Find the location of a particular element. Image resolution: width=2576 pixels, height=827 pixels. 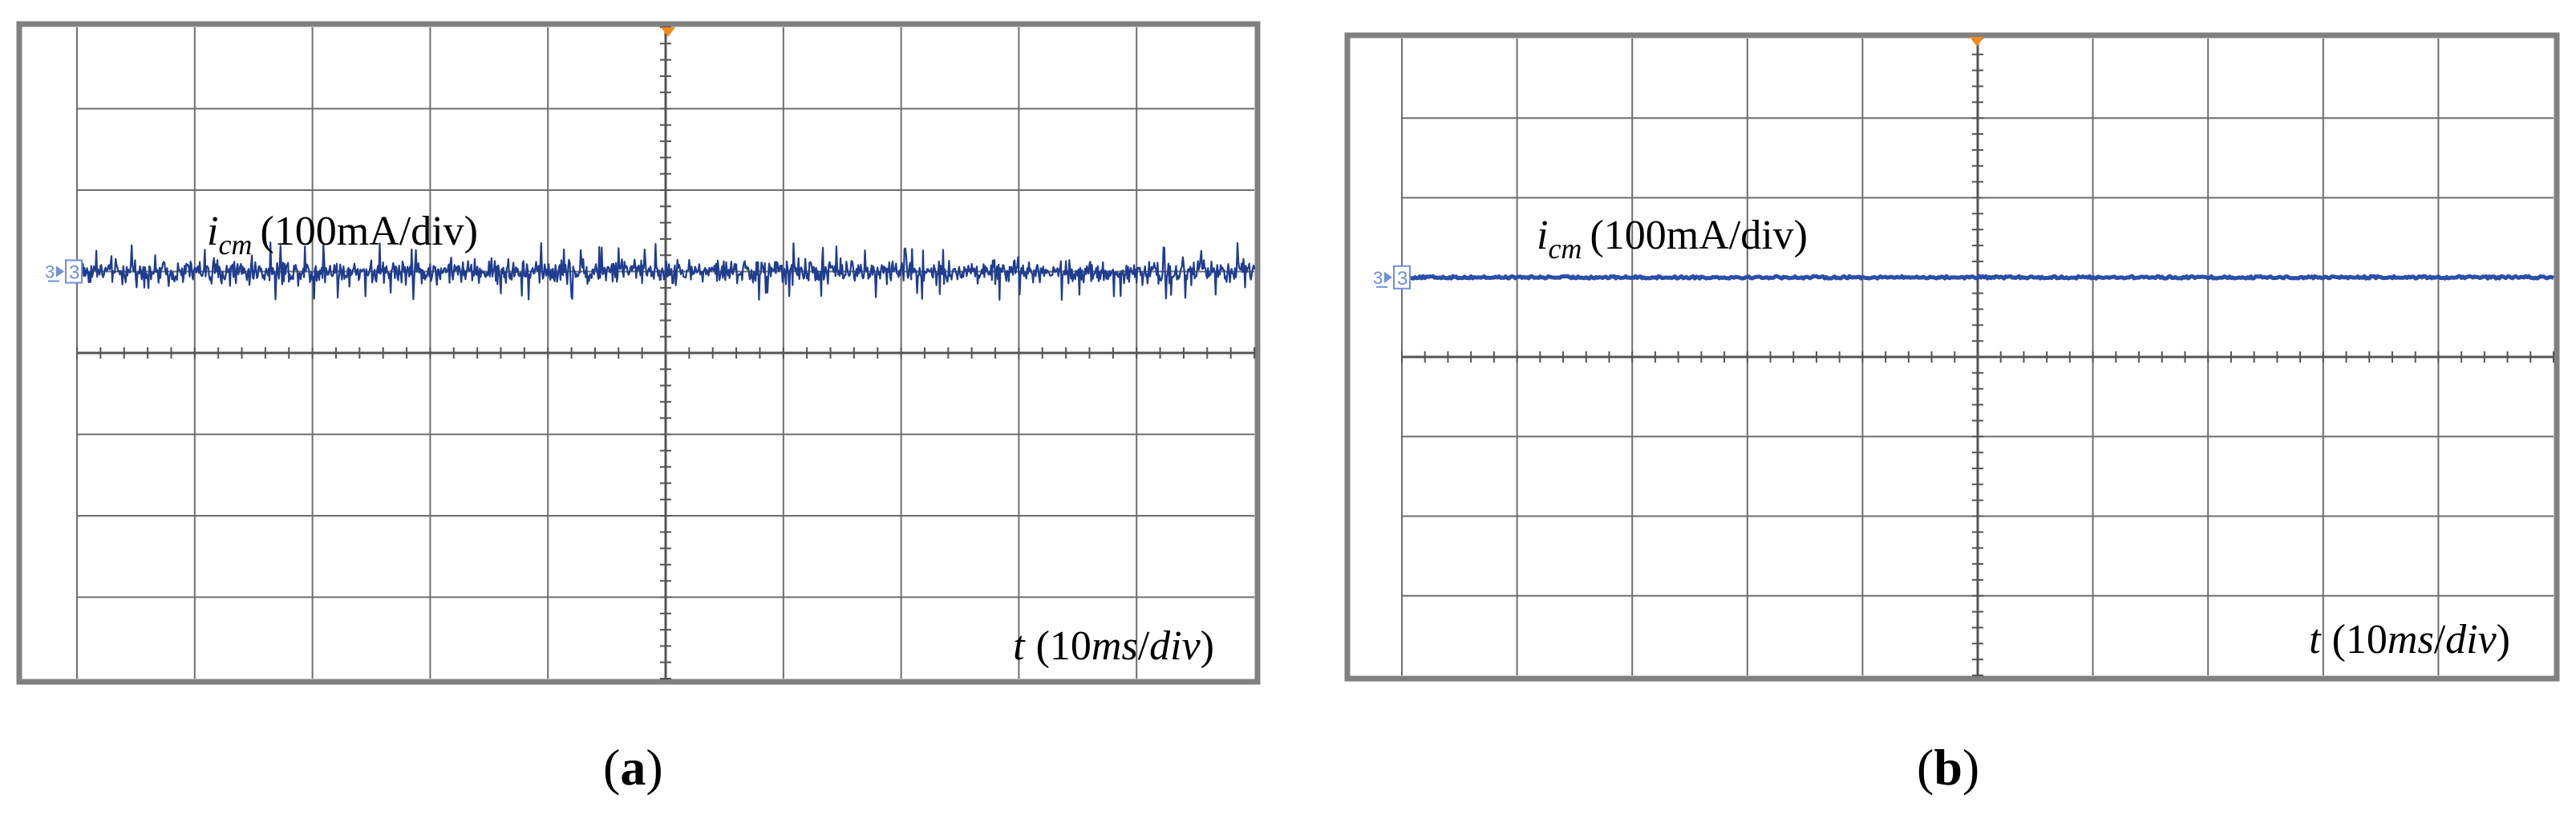

signal-label-b: icm (100mA/div) is located at coordinates (1672, 239).